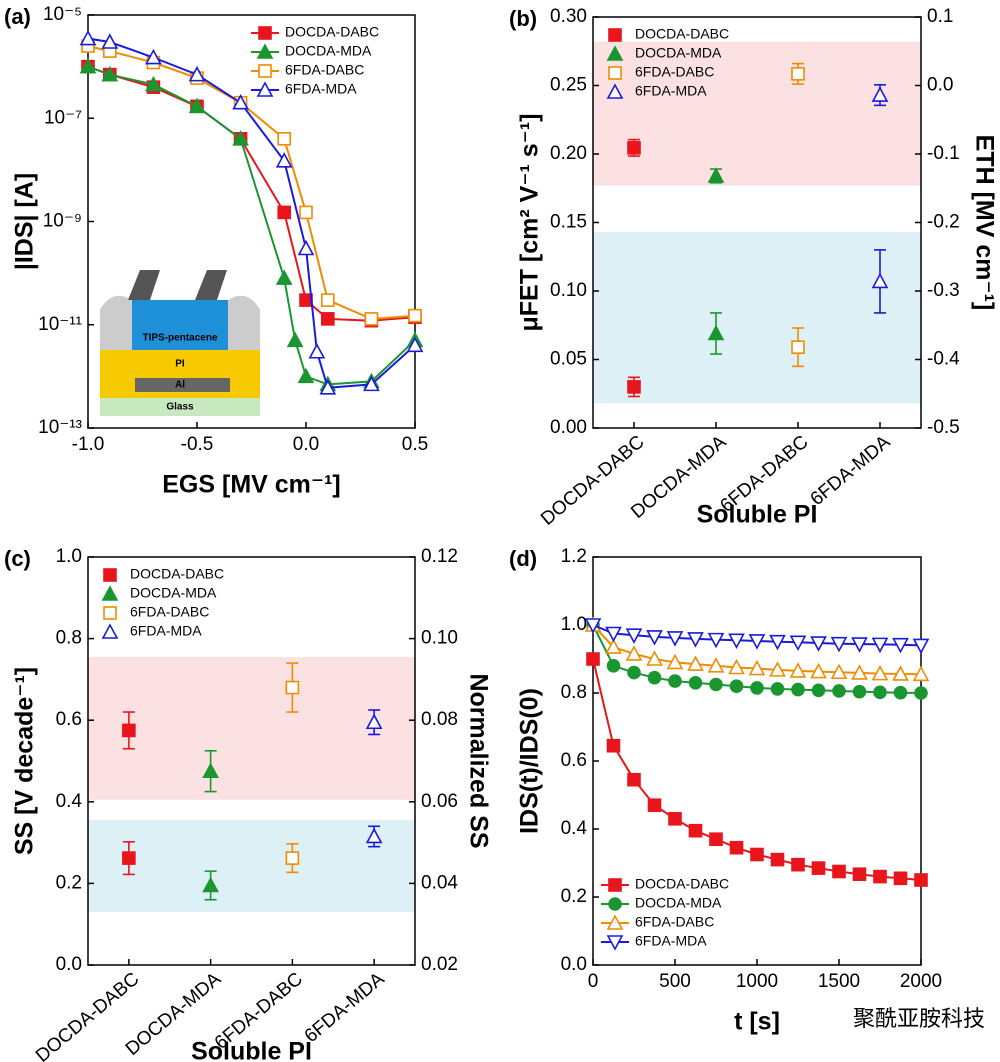 This screenshot has height=1062, width=1000. Describe the element at coordinates (25, 761) in the screenshot. I see `y-axis-label: SS [V decade⁻¹]` at that location.